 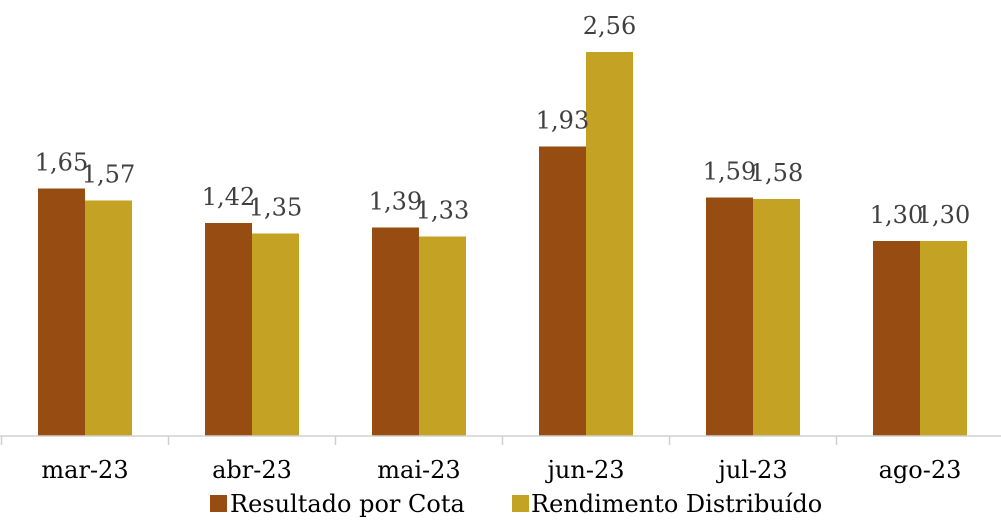 I want to click on value-label-resultado-mar-23: 1,65, so click(x=61, y=163).